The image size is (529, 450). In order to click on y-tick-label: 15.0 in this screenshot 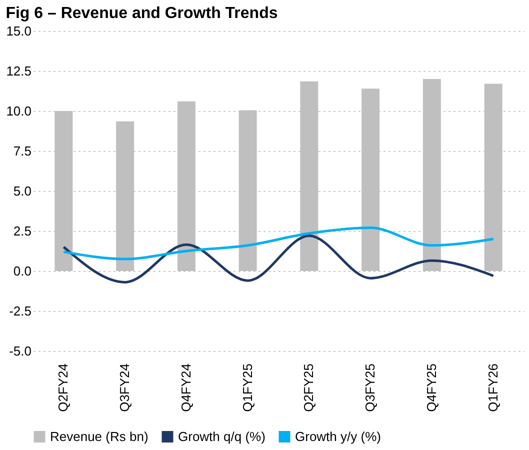, I will do `click(19, 31)`.